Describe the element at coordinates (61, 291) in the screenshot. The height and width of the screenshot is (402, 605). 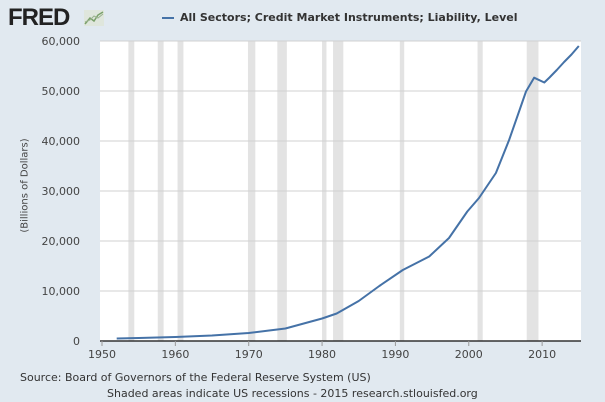
I see `y-tick-label: 10,000` at that location.